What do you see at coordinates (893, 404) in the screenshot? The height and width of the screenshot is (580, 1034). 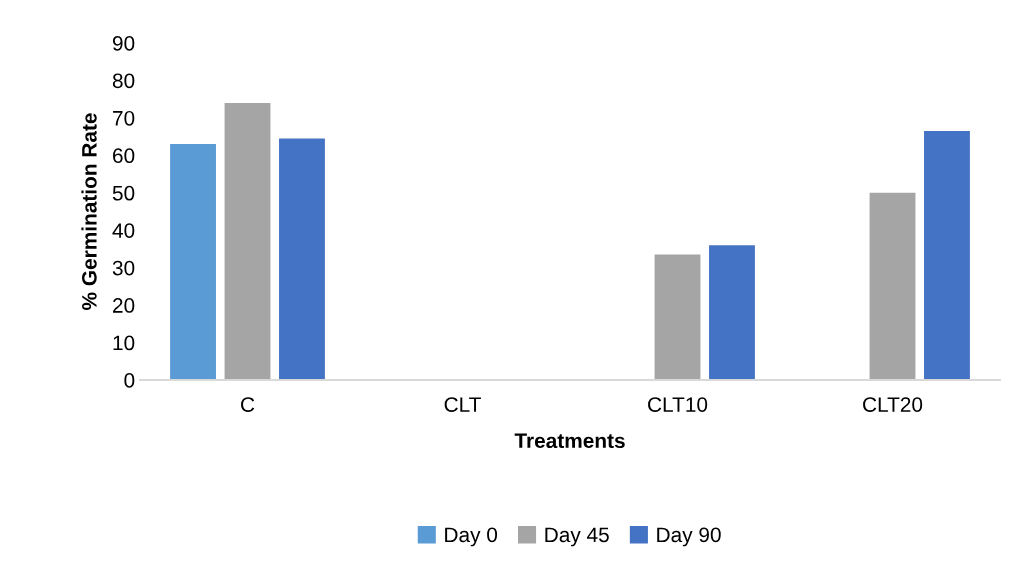 I see `x-tick-label: CLT20` at bounding box center [893, 404].